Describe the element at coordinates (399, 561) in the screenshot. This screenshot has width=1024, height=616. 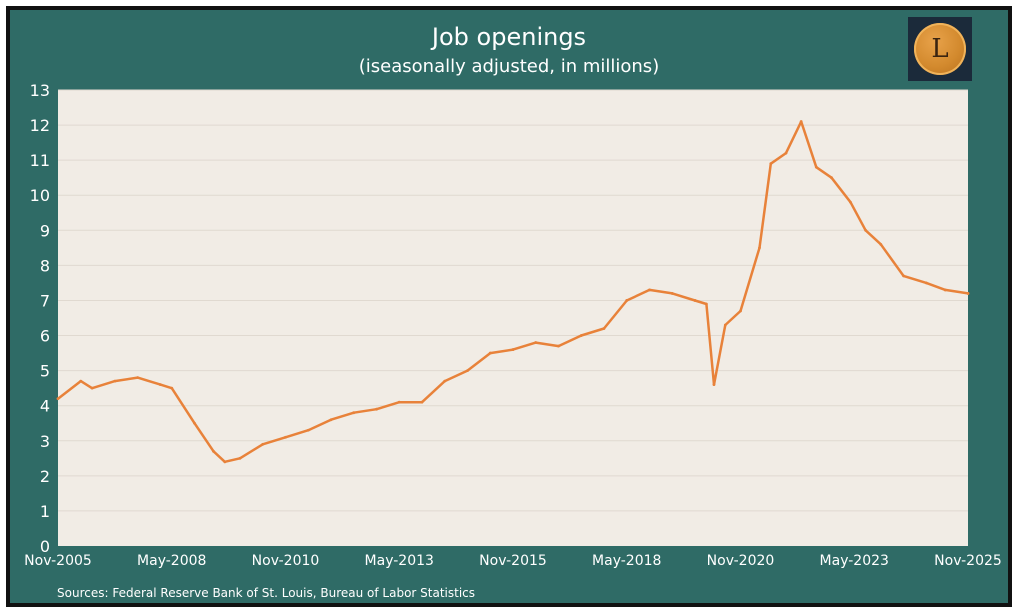
I see `x-tick-label: May-2013` at that location.